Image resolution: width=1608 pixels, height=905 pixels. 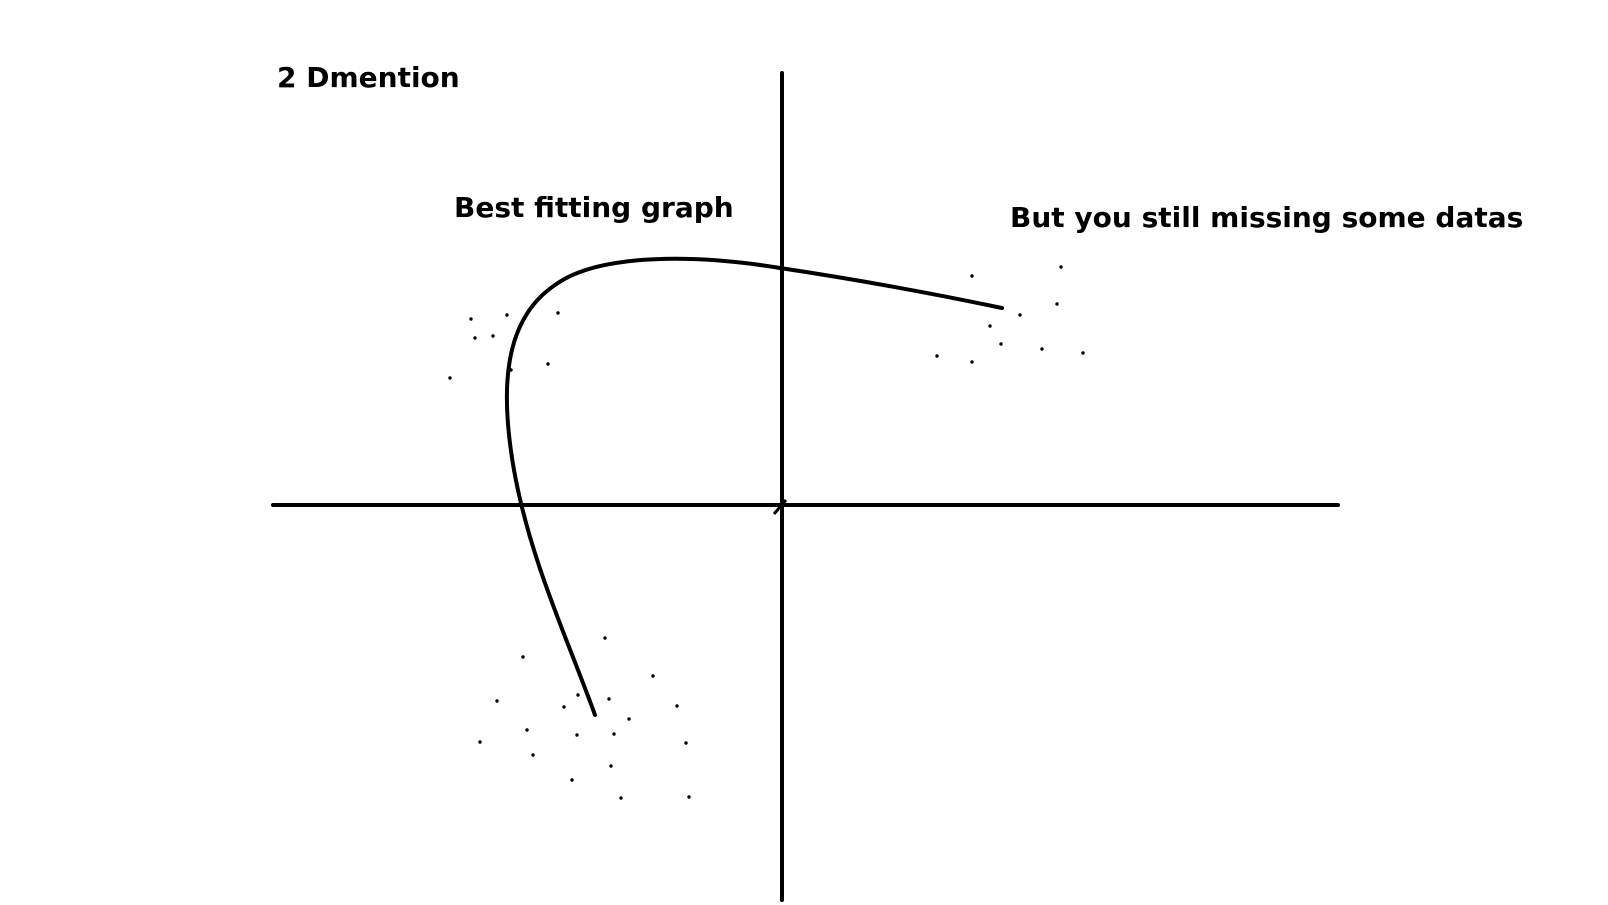 What do you see at coordinates (1267, 217) in the screenshot?
I see `missing-data-caption: But you still missing some datas` at bounding box center [1267, 217].